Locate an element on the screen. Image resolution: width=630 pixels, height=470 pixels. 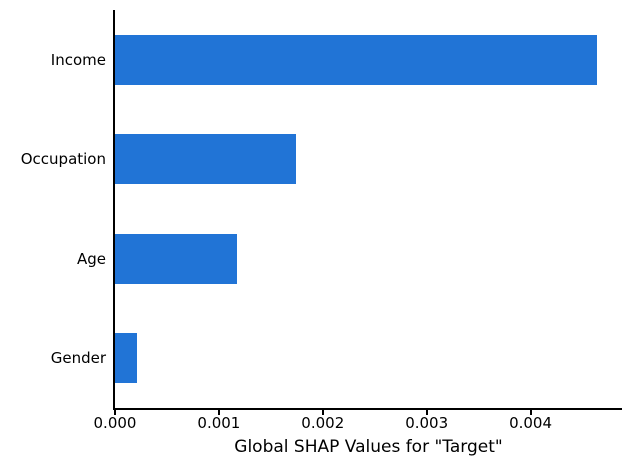
xtick-mark-0.000 is located at coordinates (115, 412).